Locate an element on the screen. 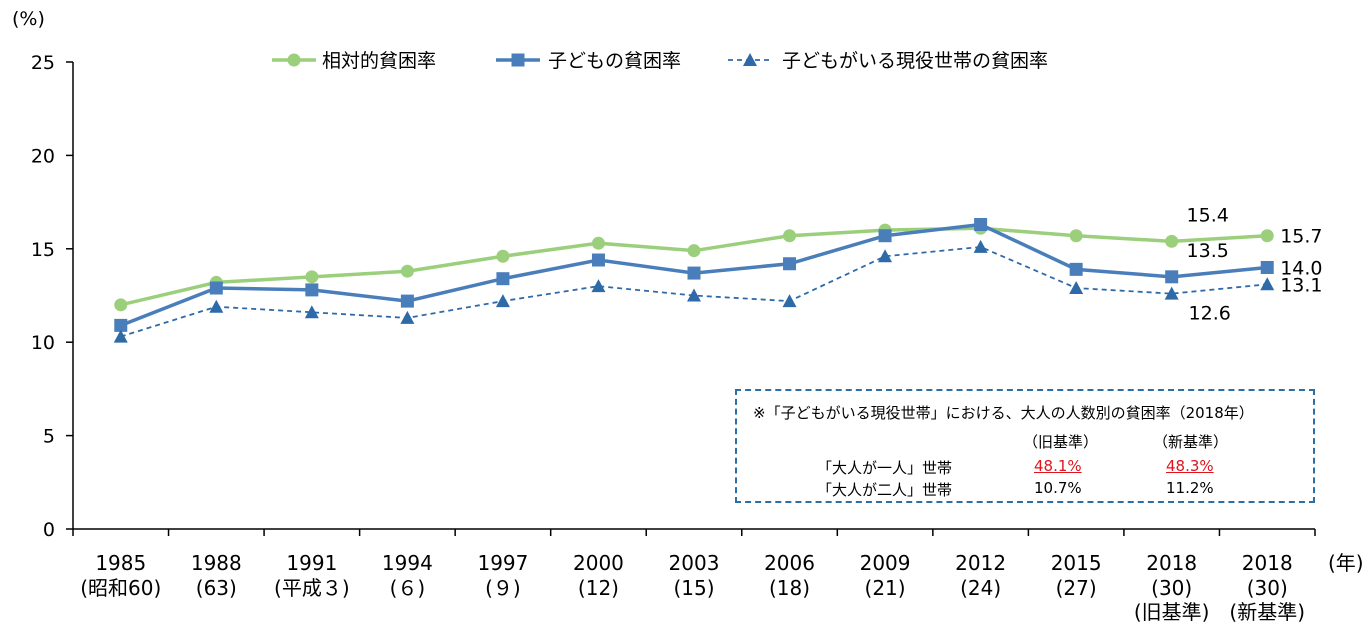 The width and height of the screenshot is (1368, 624). x-tick-sublabel: (12) is located at coordinates (598, 588).